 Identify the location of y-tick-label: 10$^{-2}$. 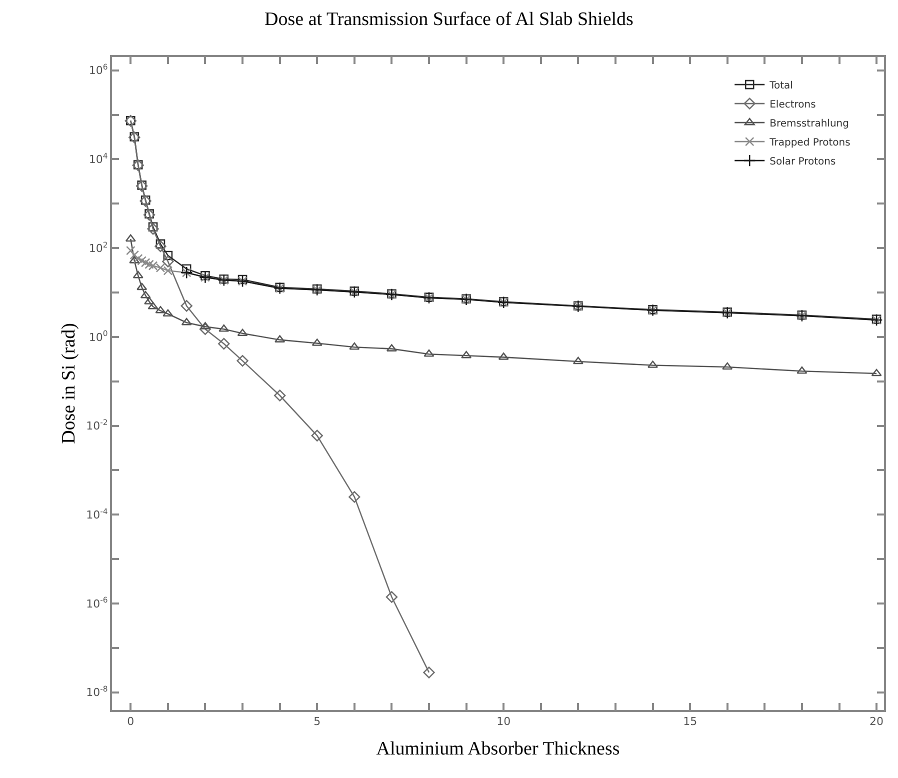
(97, 425).